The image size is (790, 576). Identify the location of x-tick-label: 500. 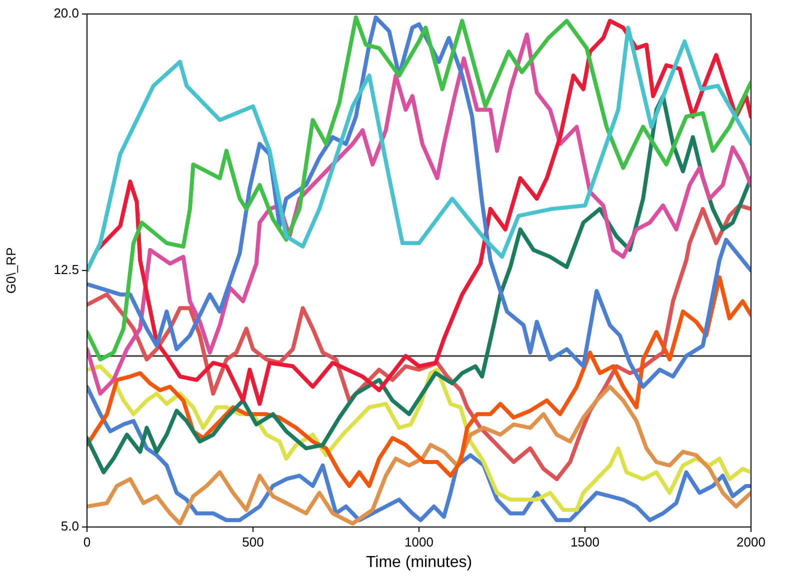
(253, 542).